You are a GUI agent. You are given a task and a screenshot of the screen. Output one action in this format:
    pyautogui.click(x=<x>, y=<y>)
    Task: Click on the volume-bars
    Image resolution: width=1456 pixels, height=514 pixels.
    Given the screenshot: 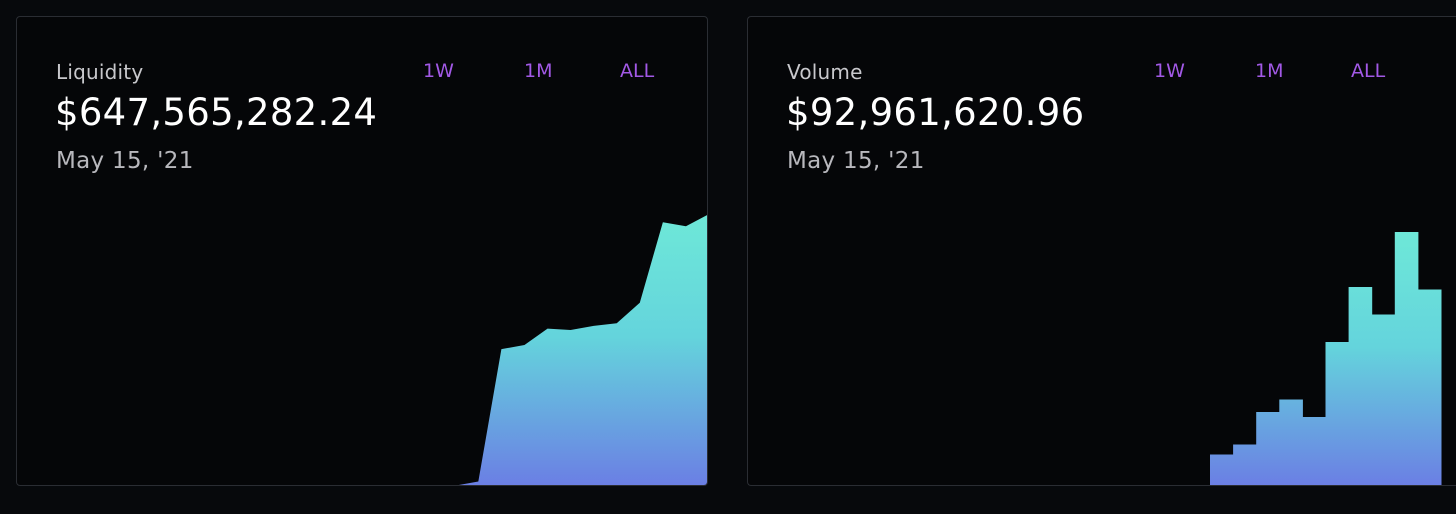 What is the action you would take?
    pyautogui.click(x=1326, y=358)
    